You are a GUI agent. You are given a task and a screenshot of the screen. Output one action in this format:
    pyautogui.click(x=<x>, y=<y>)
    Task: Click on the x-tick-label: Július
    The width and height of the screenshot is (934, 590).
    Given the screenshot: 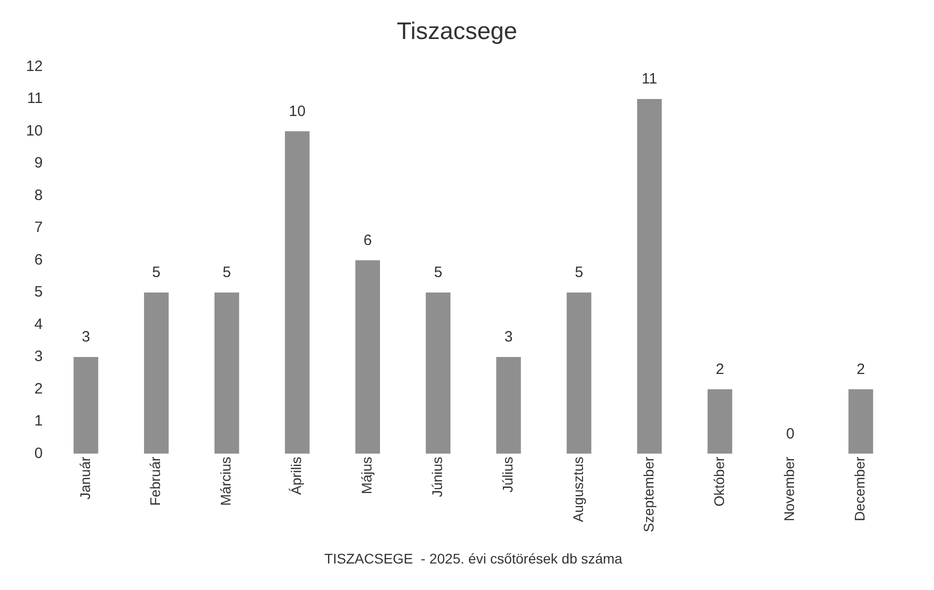 What is the action you would take?
    pyautogui.click(x=507, y=474)
    